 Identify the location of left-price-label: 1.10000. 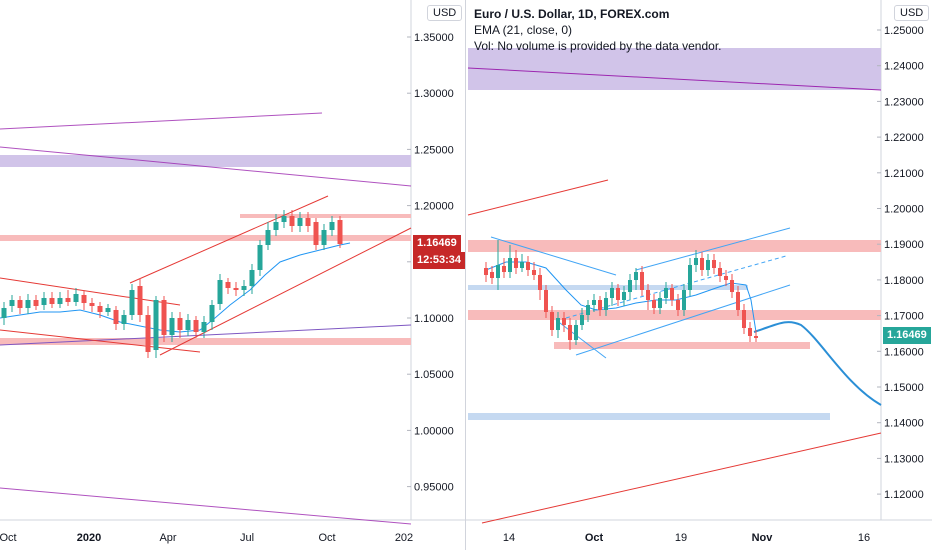
(434, 319).